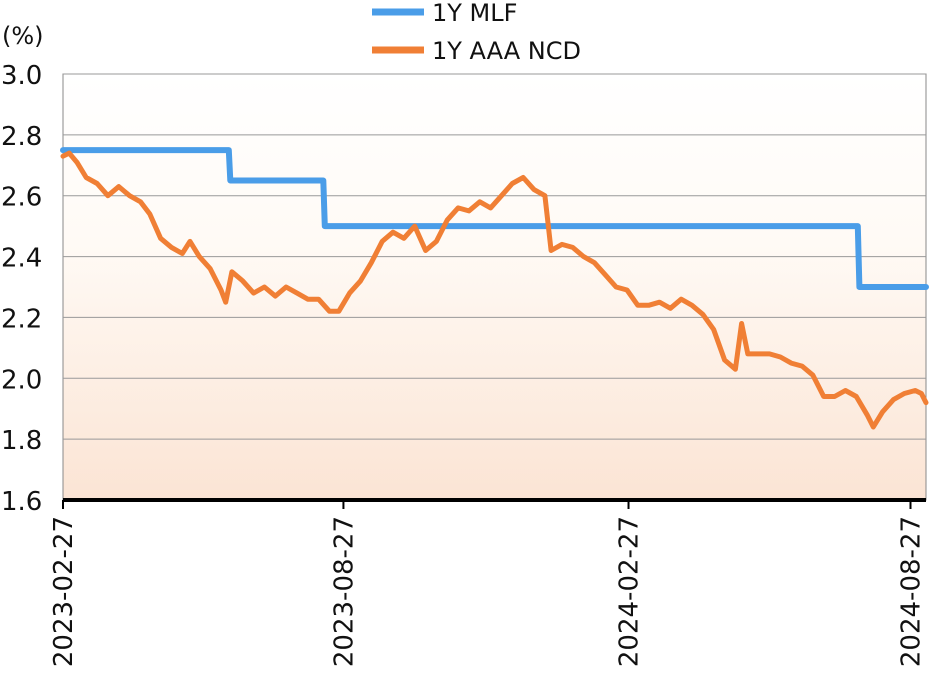 The height and width of the screenshot is (695, 931). What do you see at coordinates (630, 591) in the screenshot?
I see `x-tick-label: 2024-02-27` at bounding box center [630, 591].